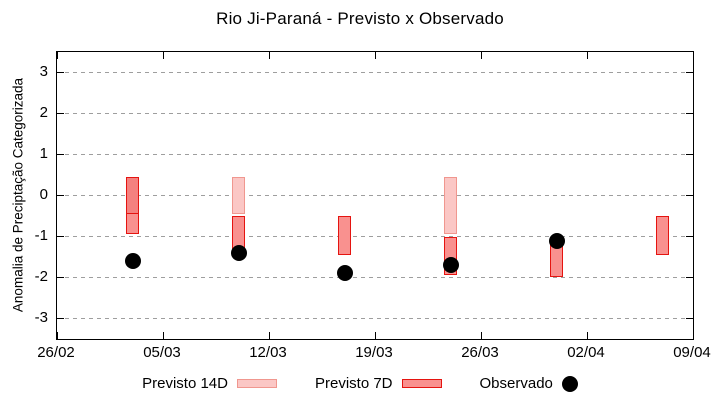 The height and width of the screenshot is (400, 720). What do you see at coordinates (256, 383) in the screenshot?
I see `legend-swatch-14d` at bounding box center [256, 383].